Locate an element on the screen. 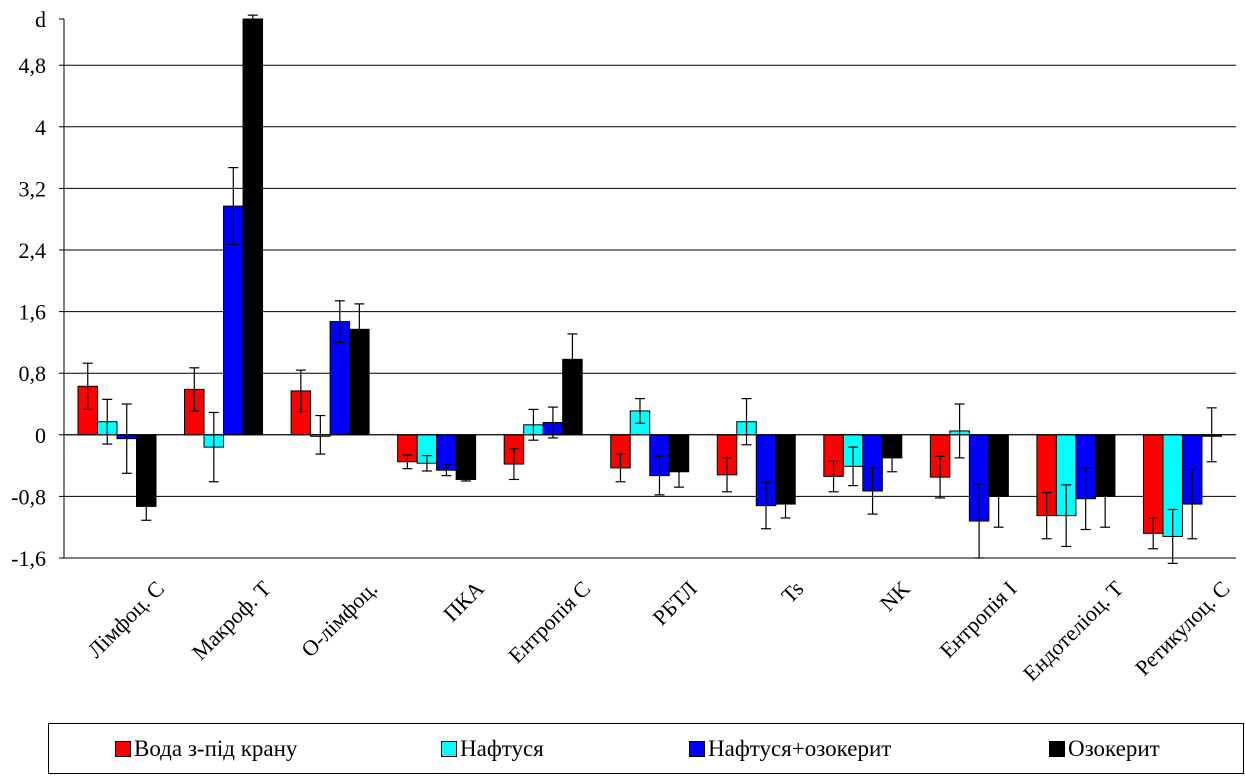 Image resolution: width=1245 pixels, height=776 pixels. x-tick-label: Ентропія С is located at coordinates (549, 622).